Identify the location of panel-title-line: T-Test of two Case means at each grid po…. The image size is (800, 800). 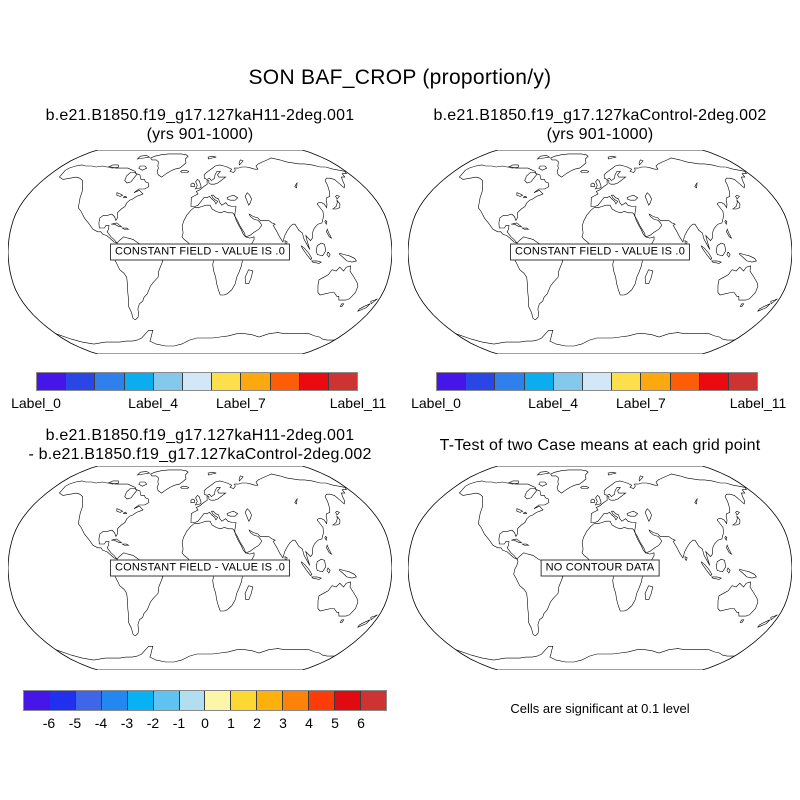
(600, 445).